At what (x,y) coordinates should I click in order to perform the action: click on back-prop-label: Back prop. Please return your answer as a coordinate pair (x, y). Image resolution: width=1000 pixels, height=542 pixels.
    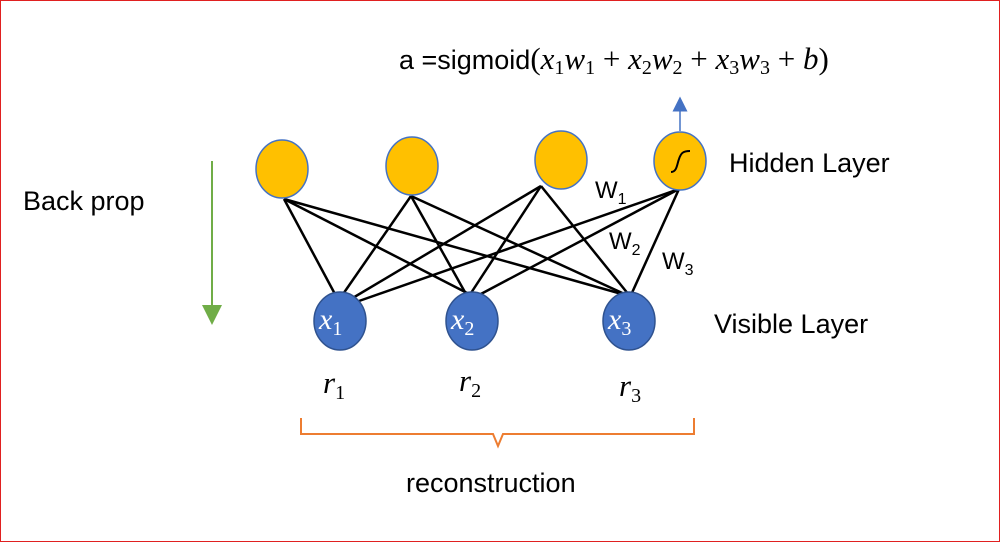
    Looking at the image, I should click on (84, 201).